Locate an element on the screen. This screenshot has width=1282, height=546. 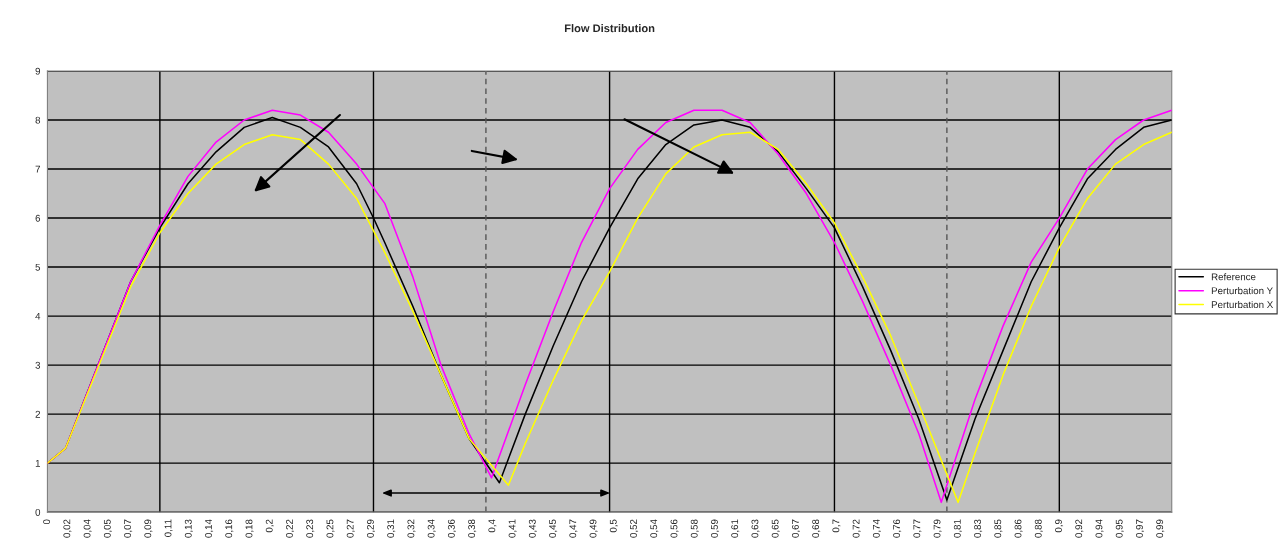
x-tick-label: 0,97 is located at coordinates (1140, 528).